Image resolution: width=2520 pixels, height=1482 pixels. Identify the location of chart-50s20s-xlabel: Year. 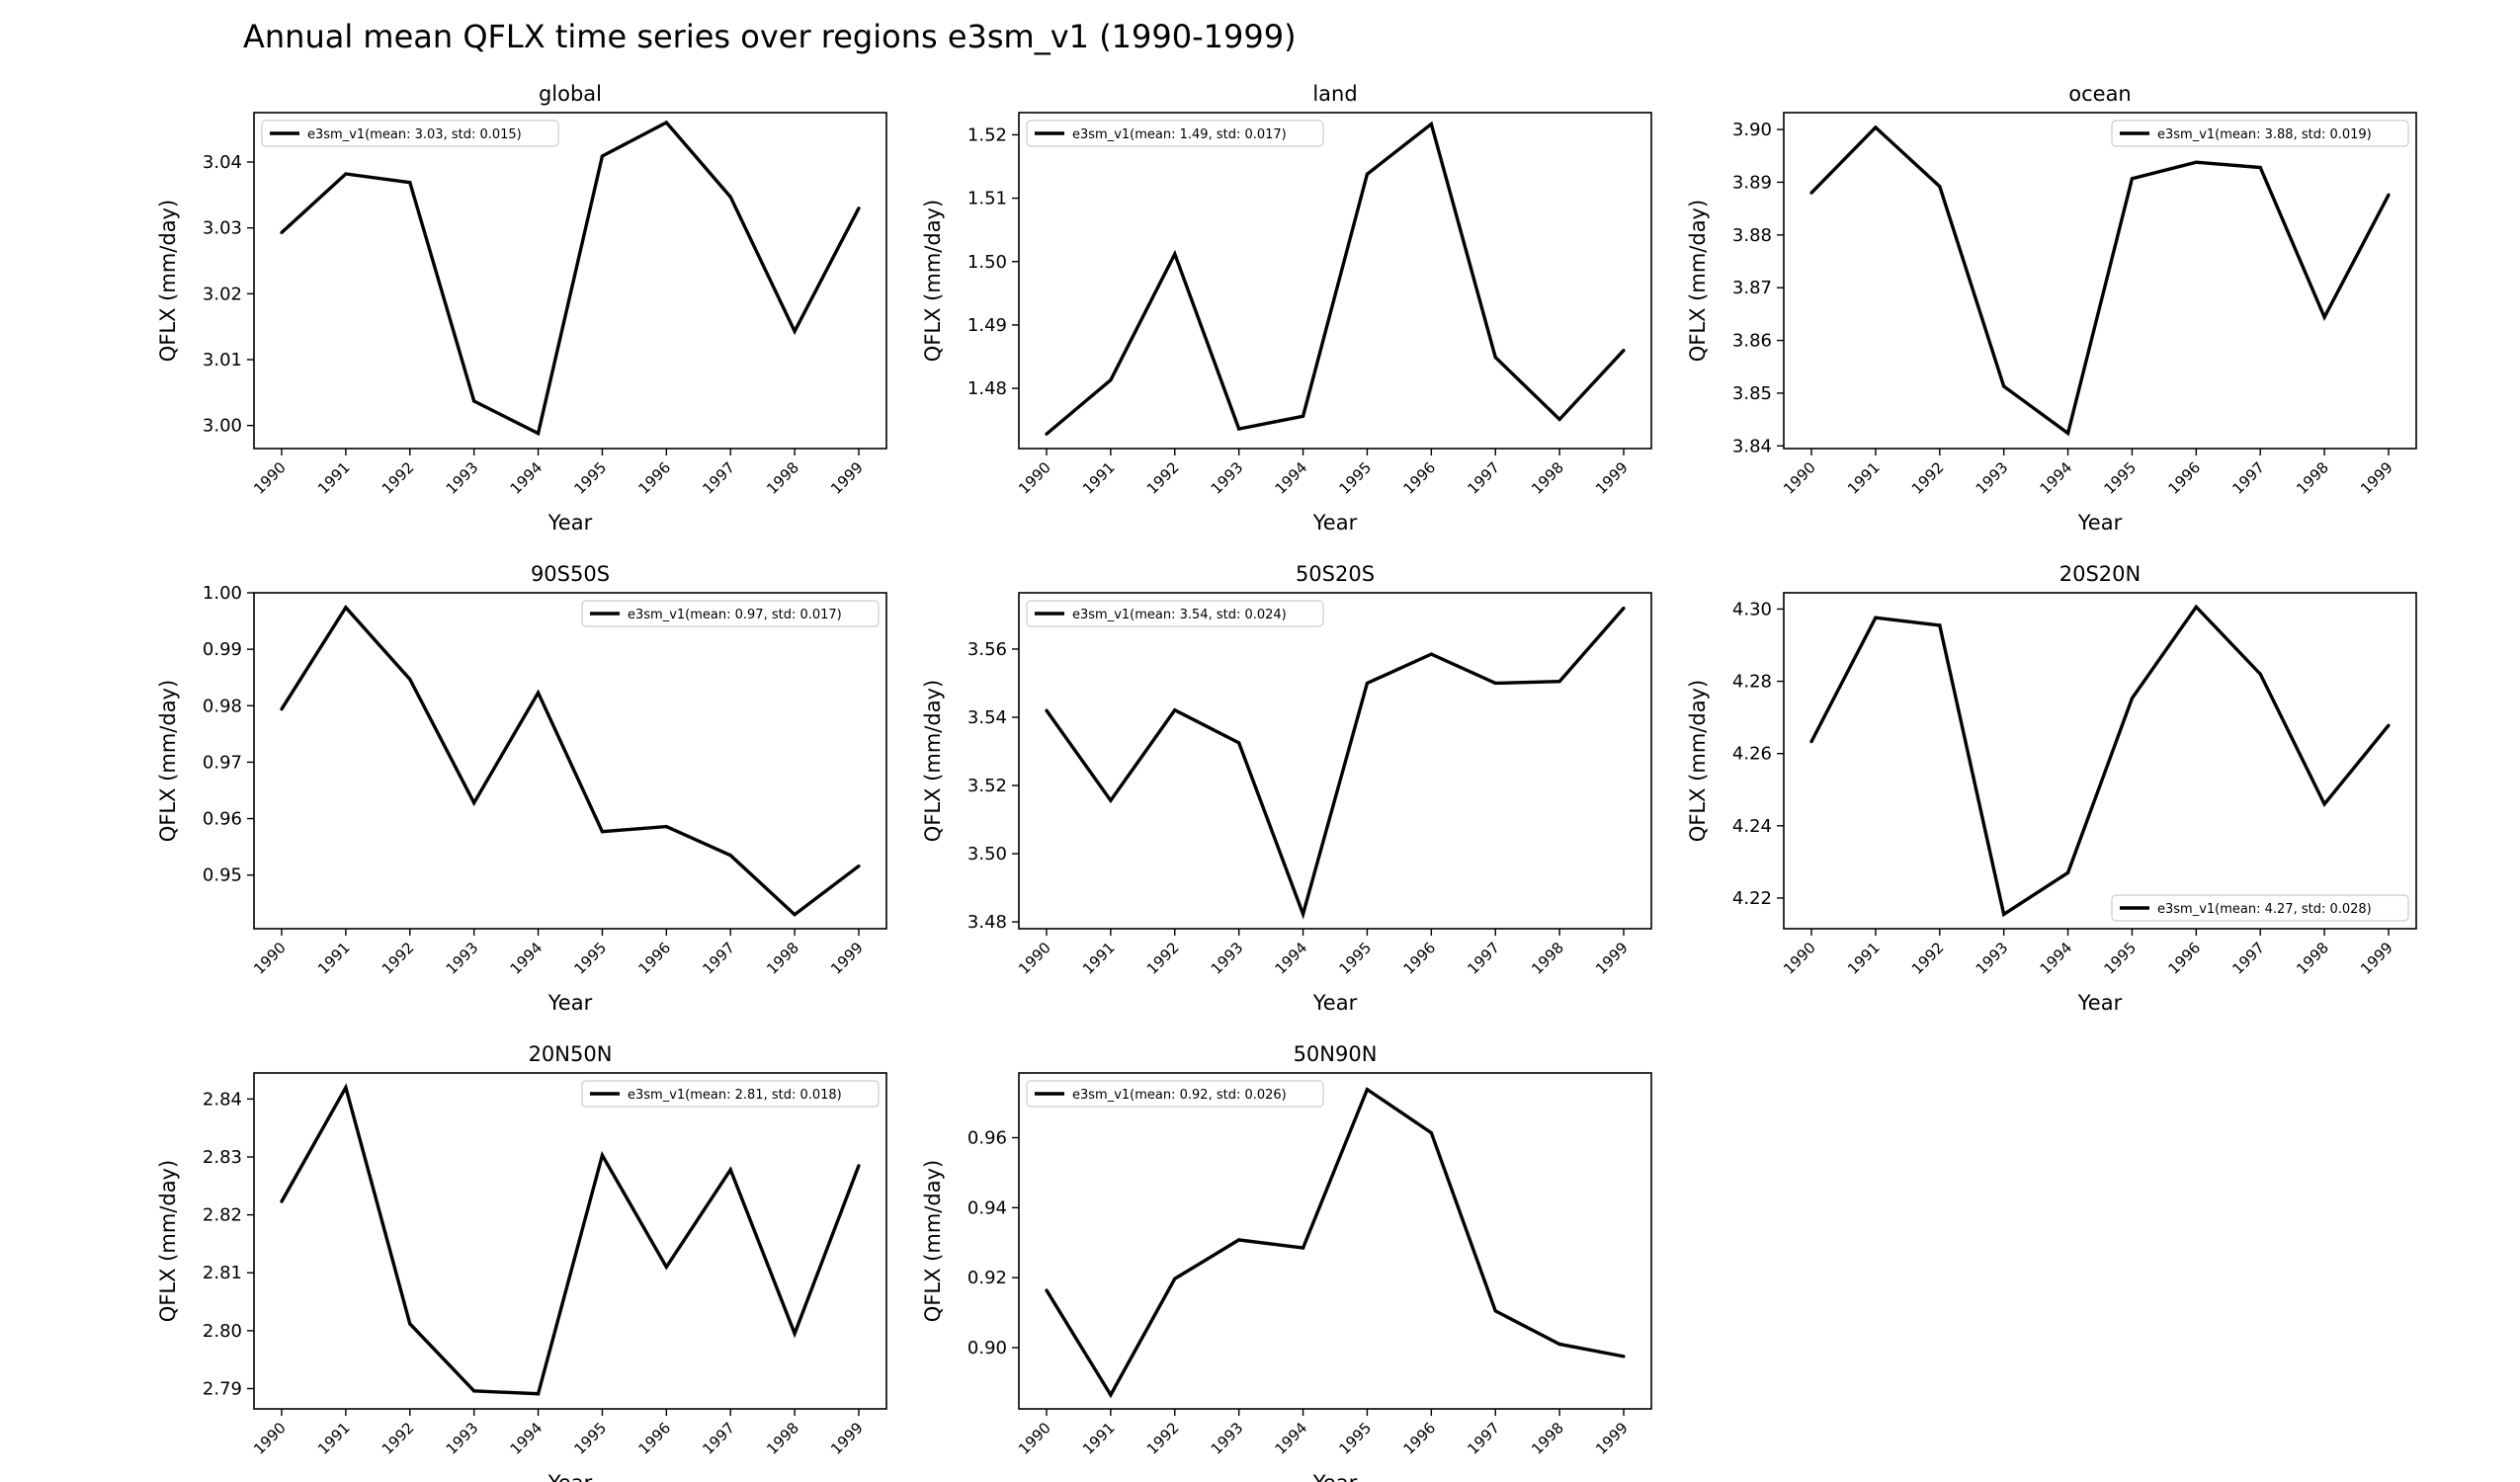
(1335, 1003).